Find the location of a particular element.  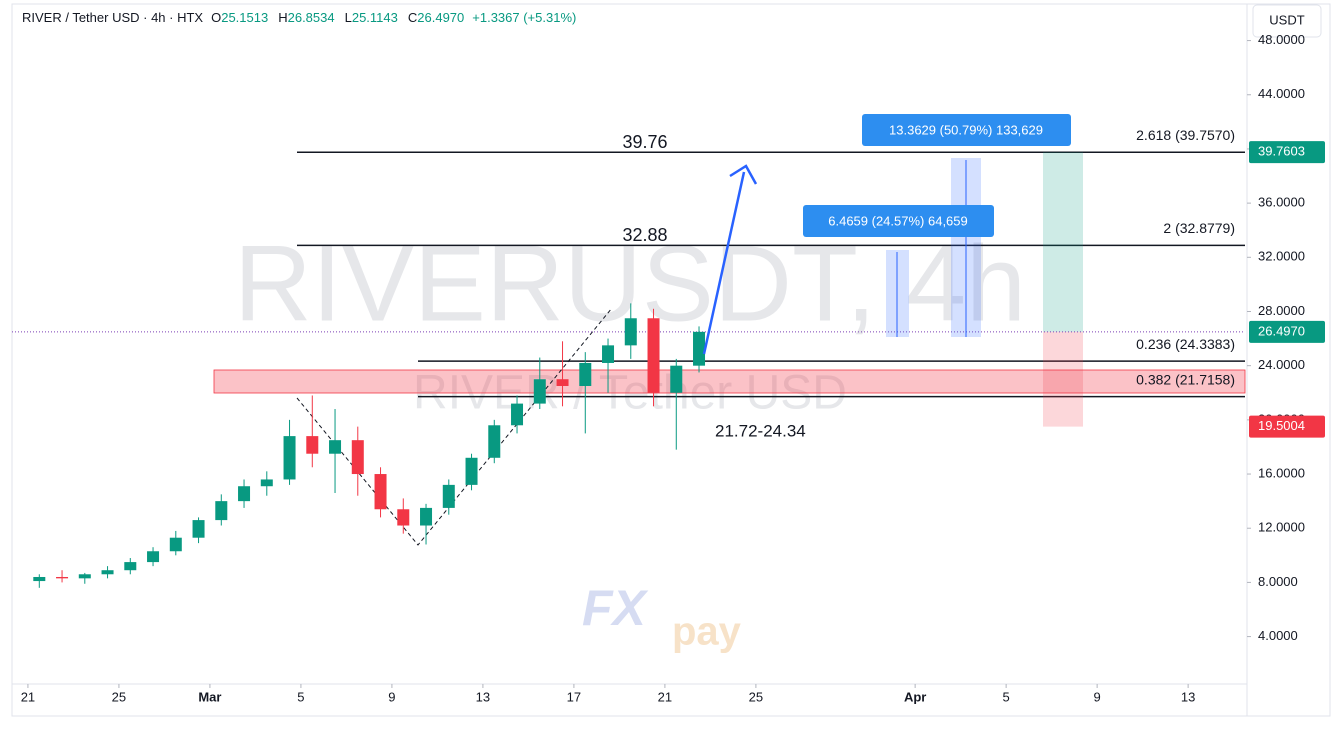

y-tick-label: 4.0000 is located at coordinates (1278, 635).